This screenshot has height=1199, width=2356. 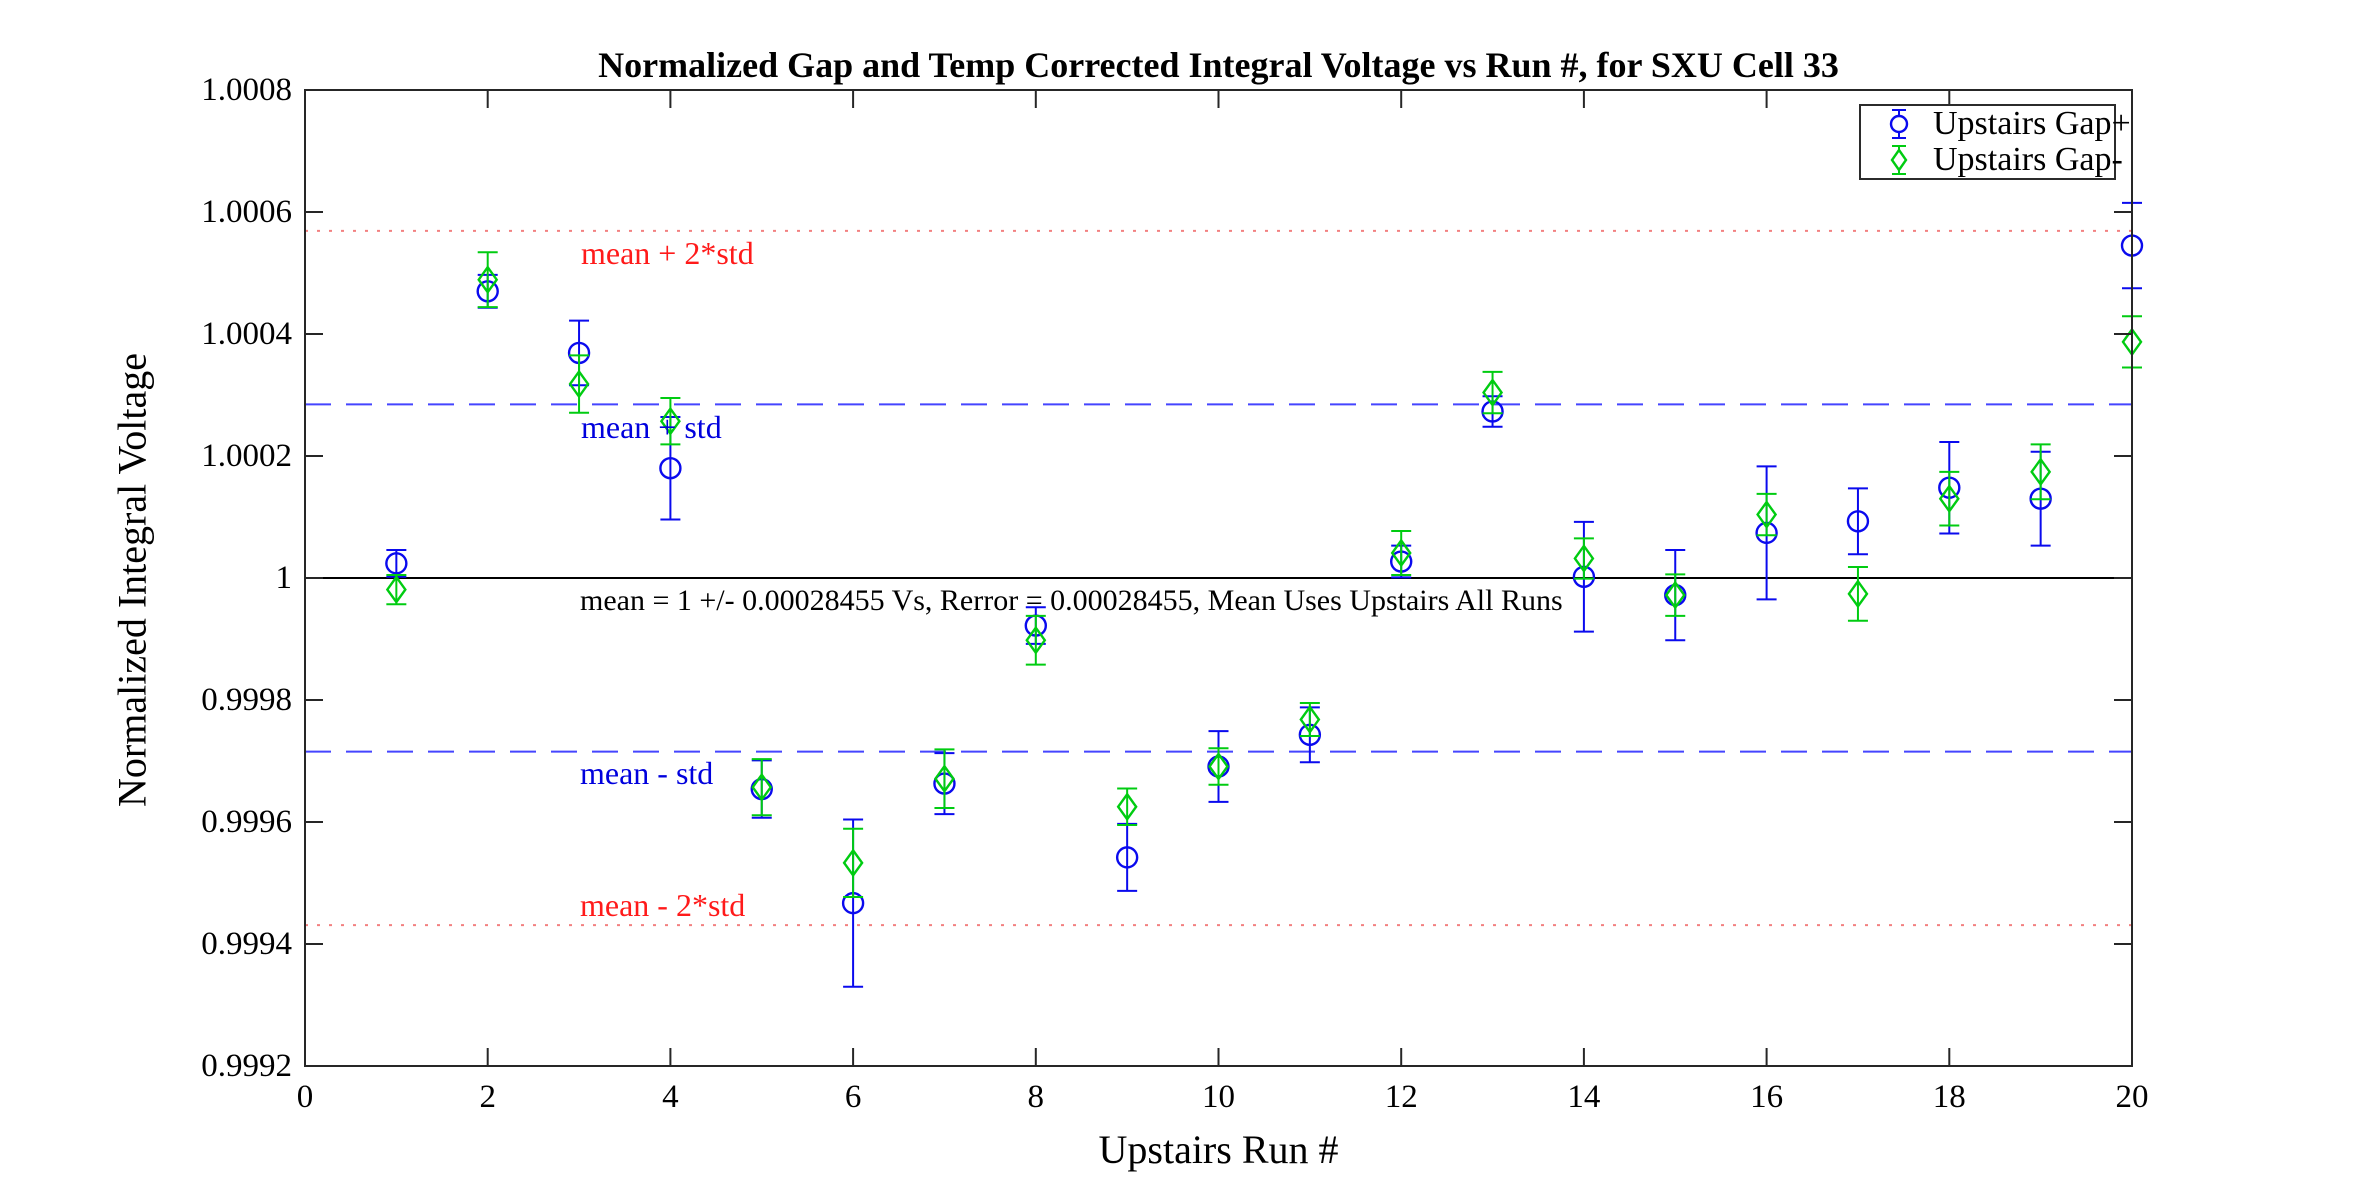 I want to click on x-tick-label: 16, so click(x=1767, y=1097).